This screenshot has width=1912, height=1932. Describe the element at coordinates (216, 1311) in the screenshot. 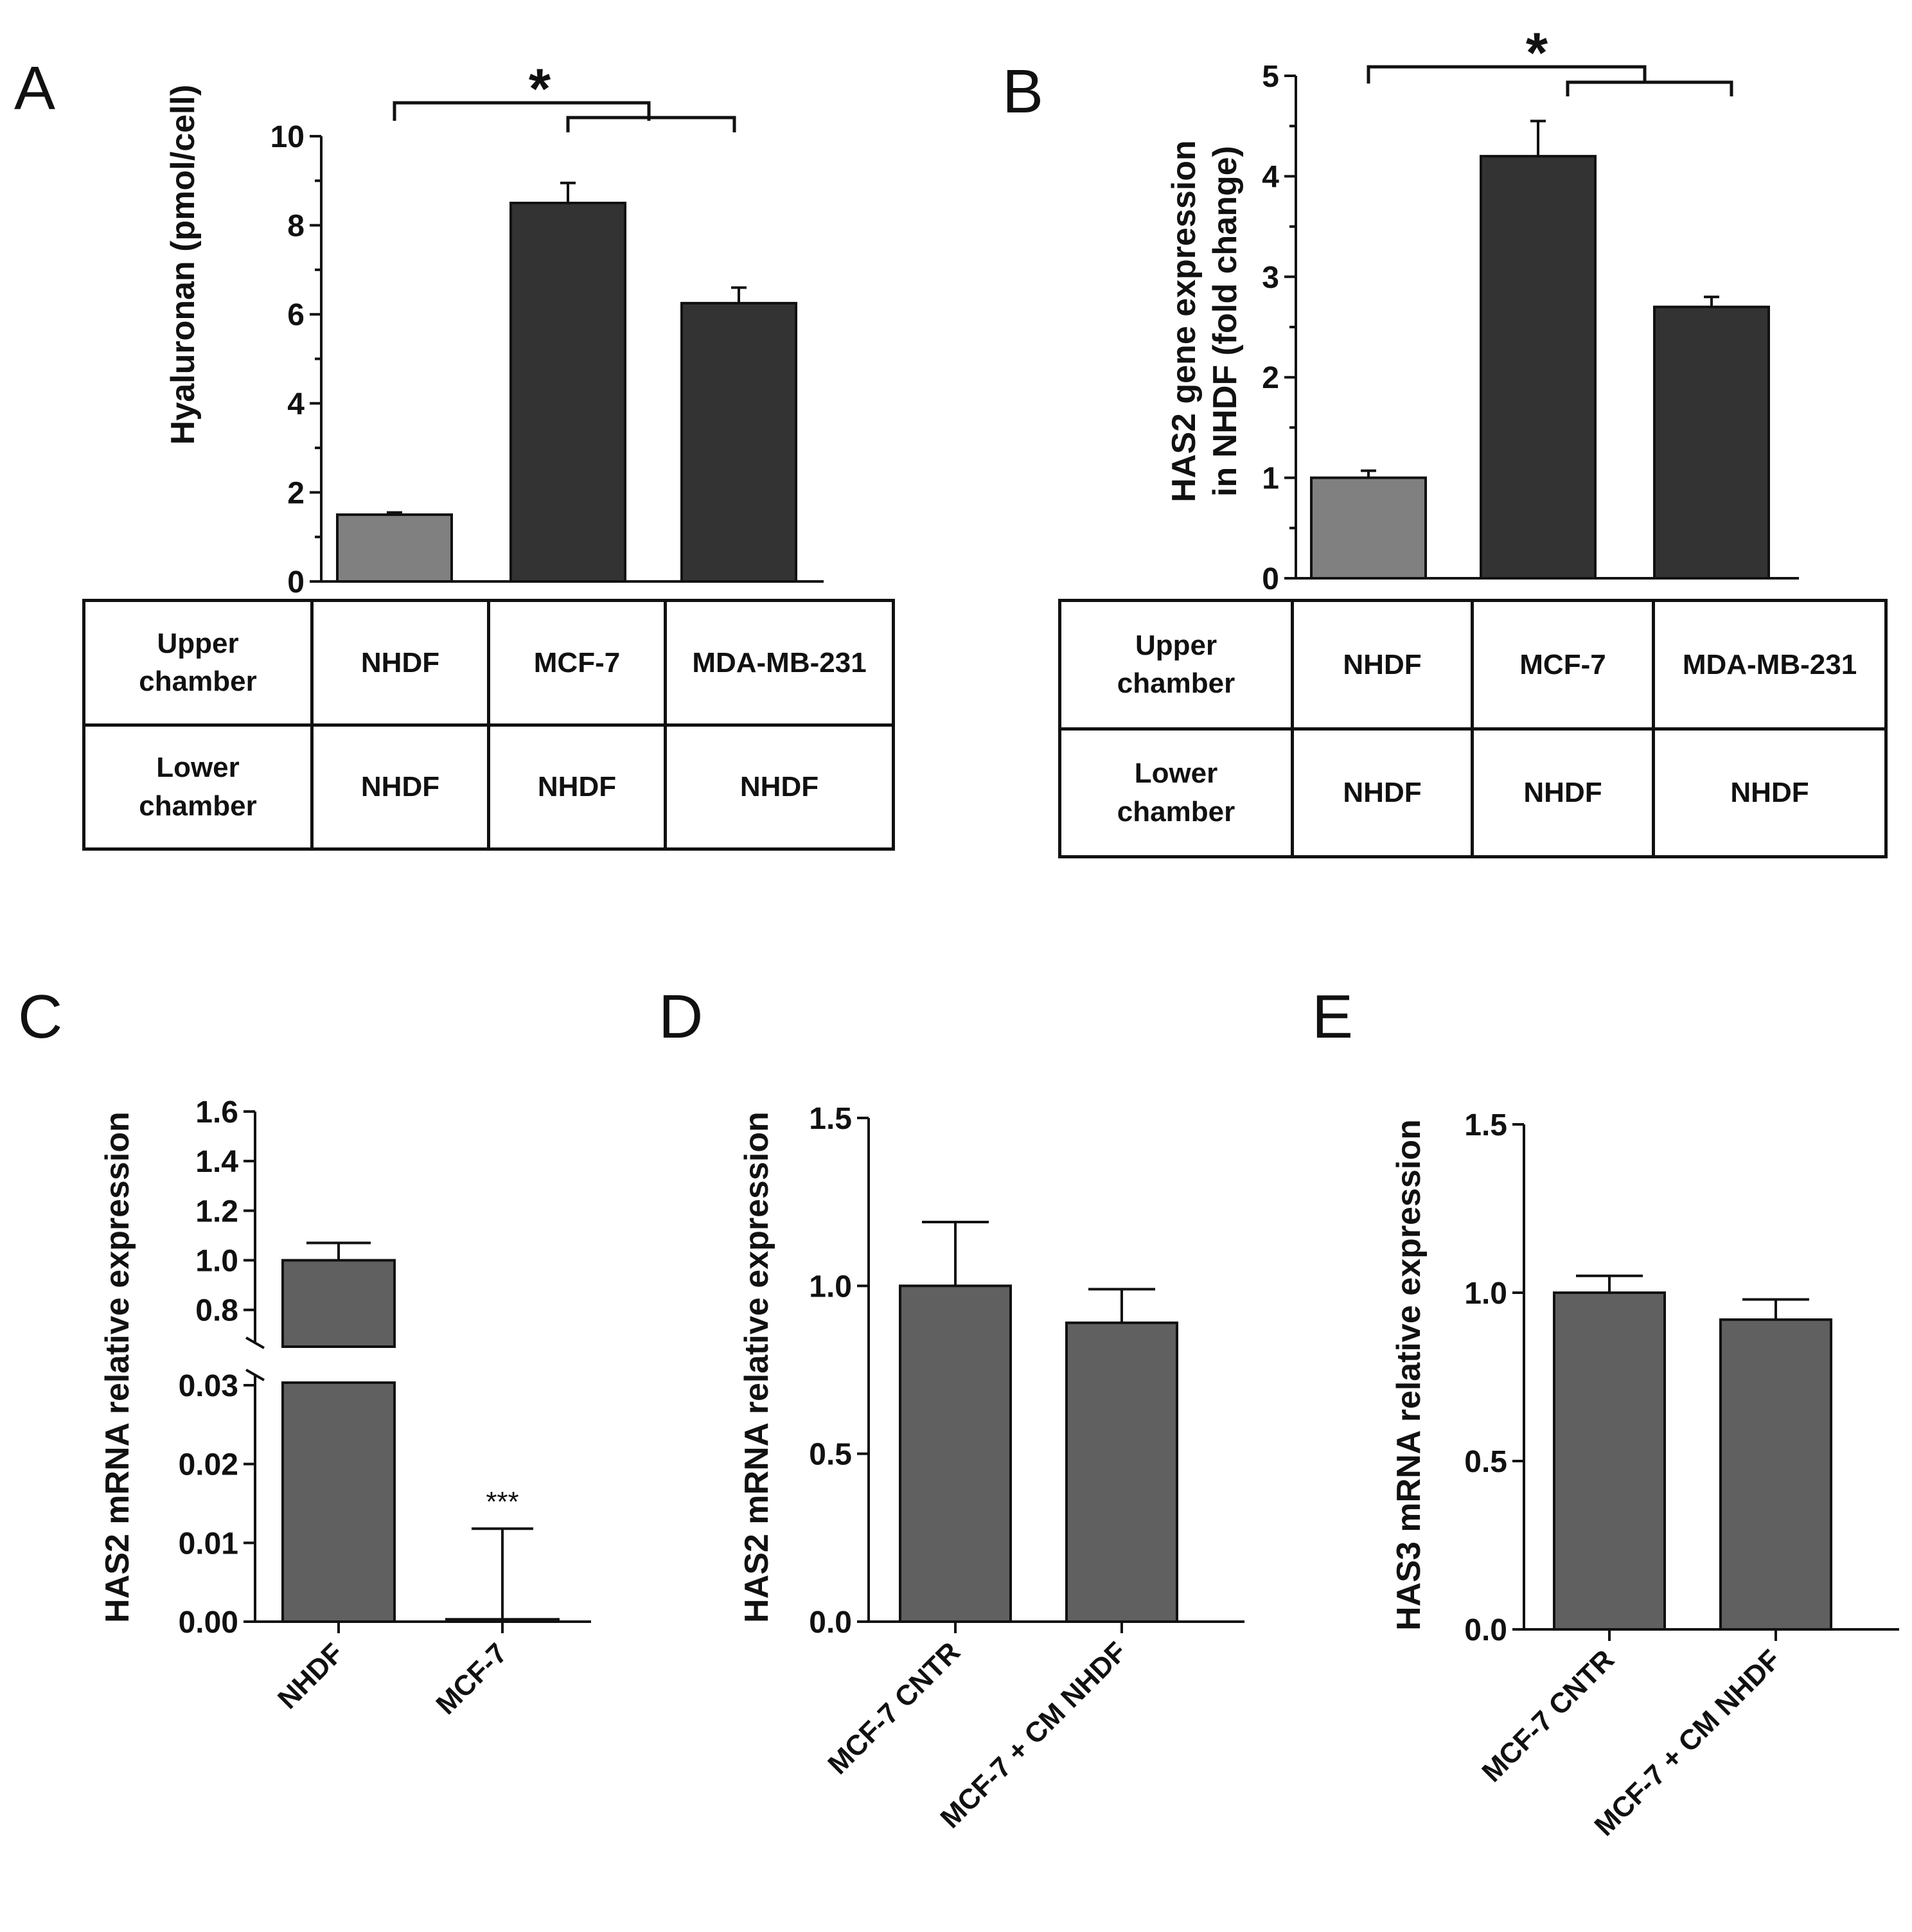

I see `y-tick-label: 0.8` at that location.